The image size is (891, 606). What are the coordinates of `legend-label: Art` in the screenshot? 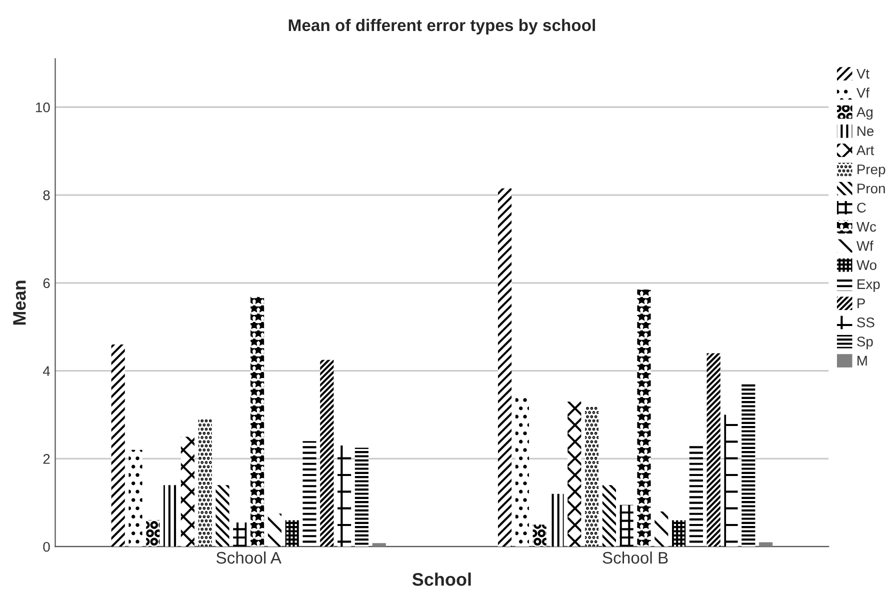 It's located at (865, 150).